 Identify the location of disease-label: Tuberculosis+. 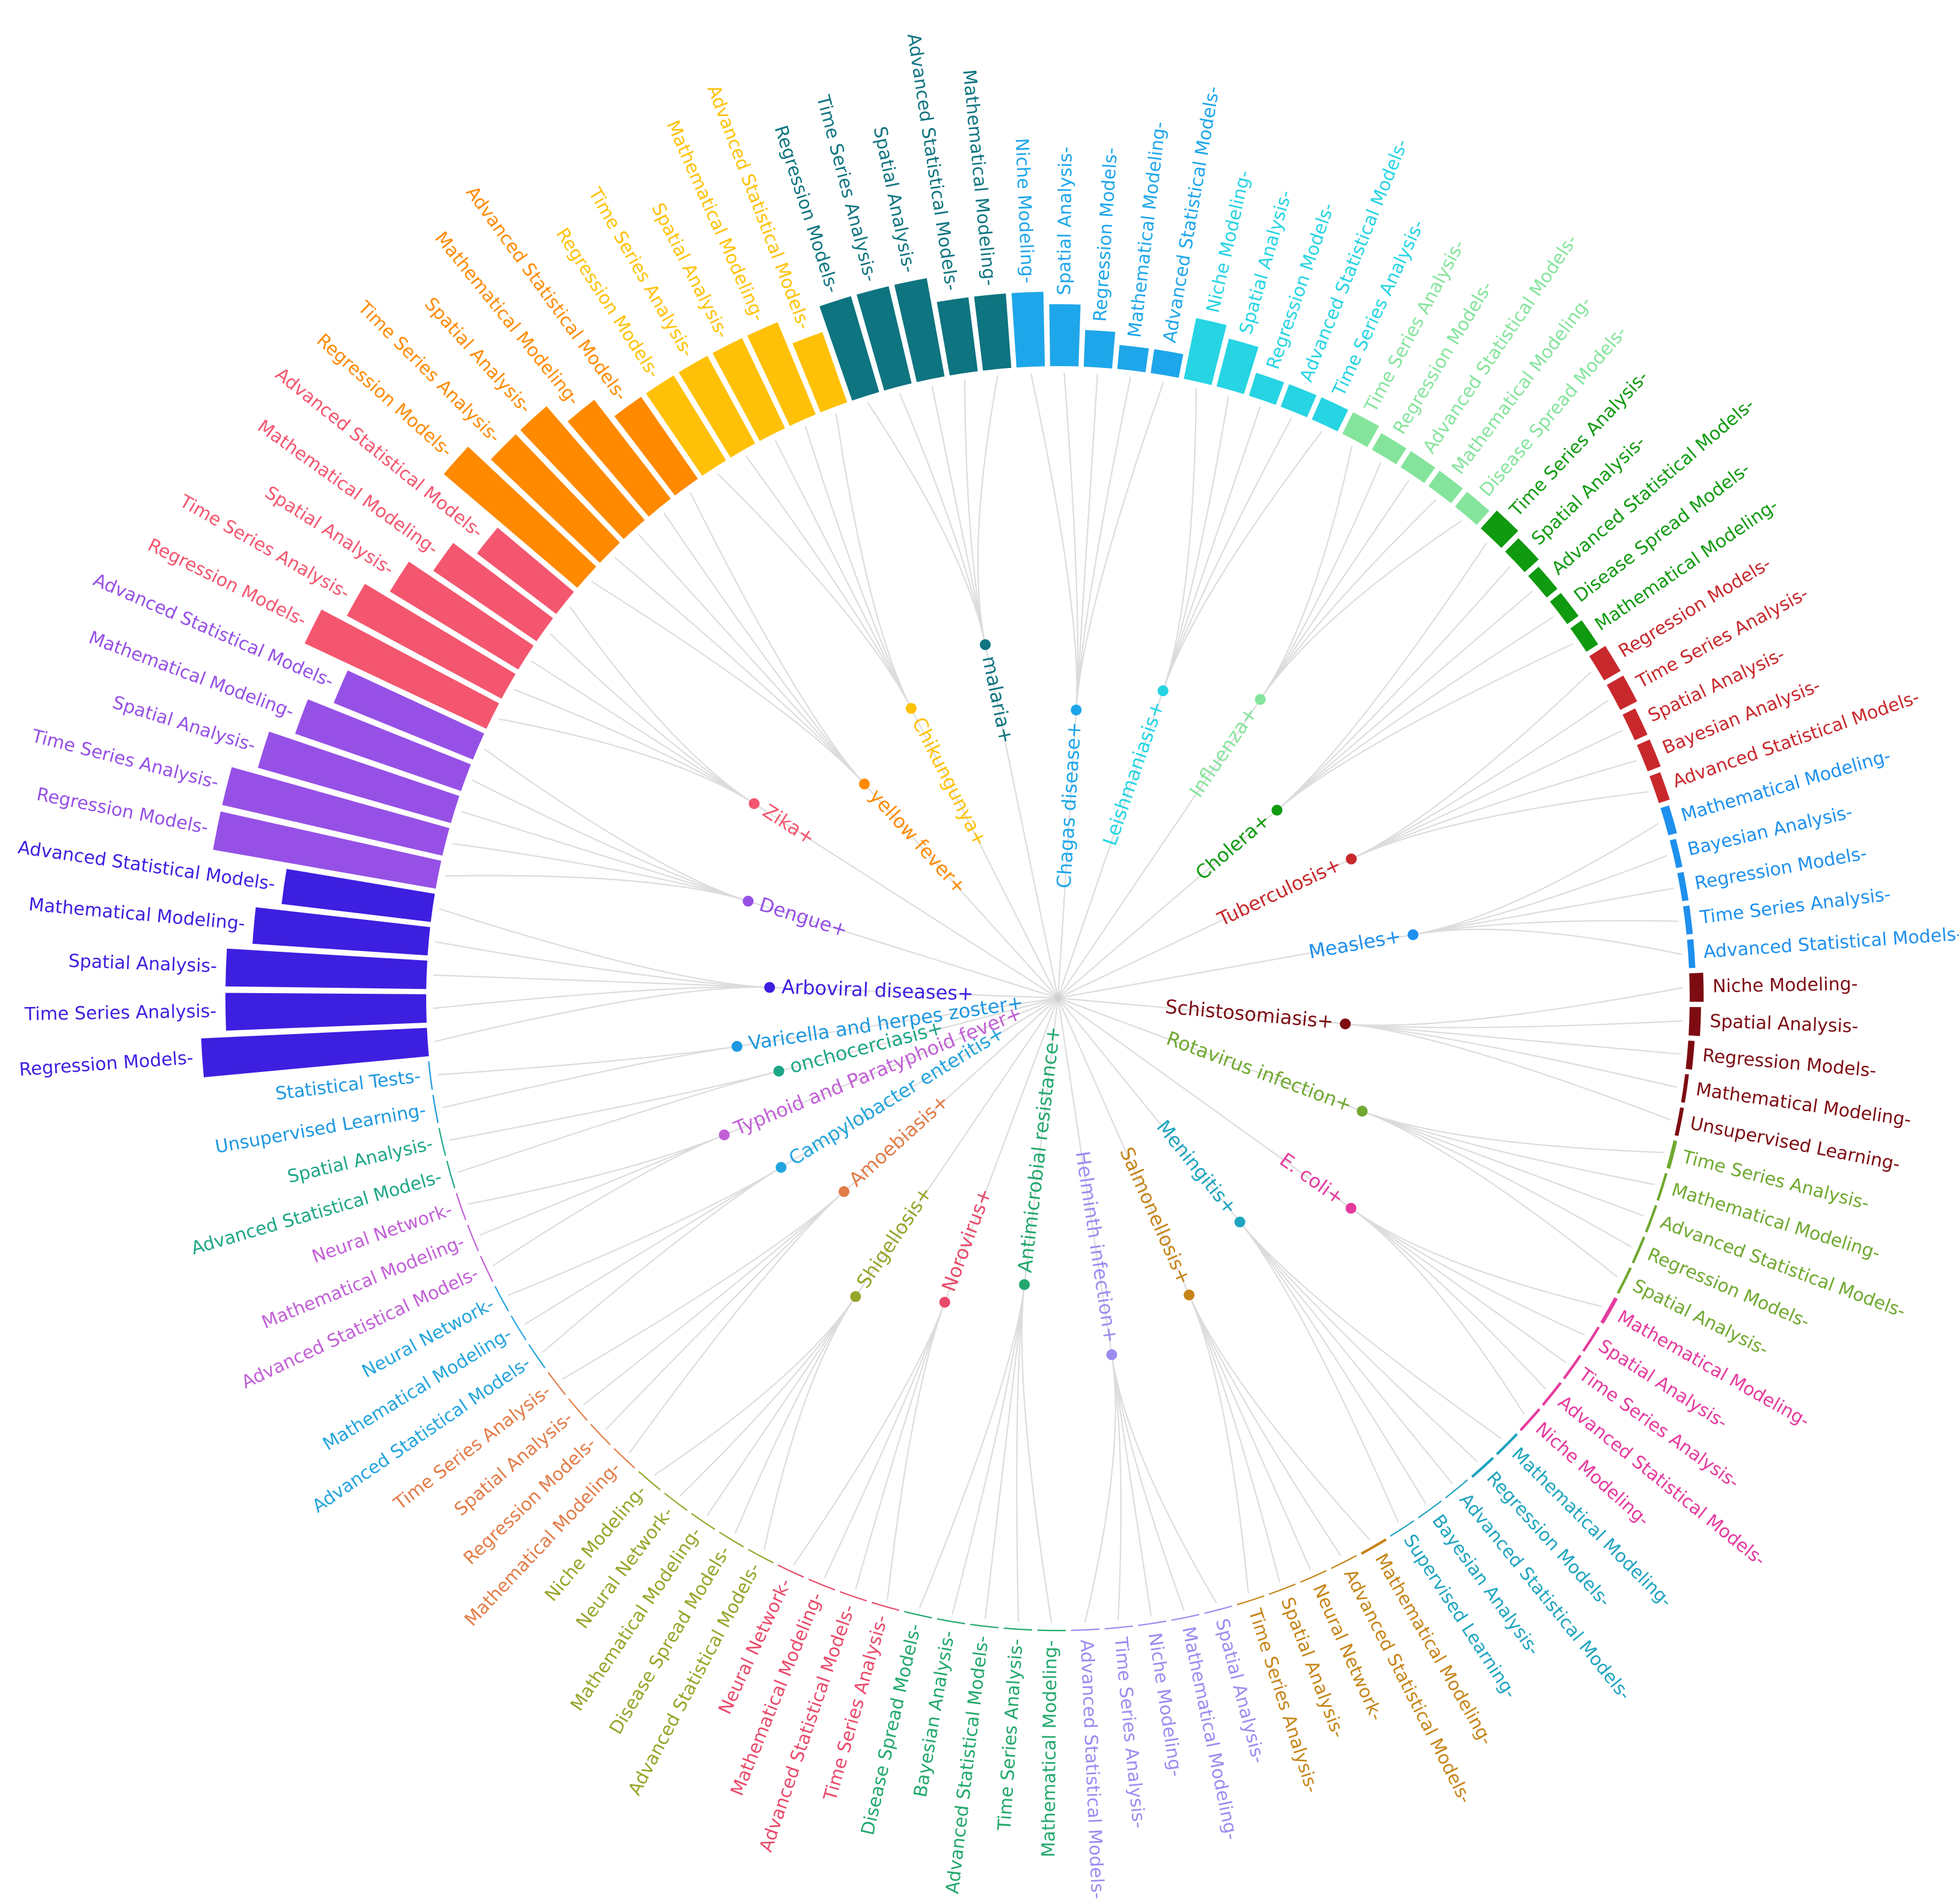
(1279, 892).